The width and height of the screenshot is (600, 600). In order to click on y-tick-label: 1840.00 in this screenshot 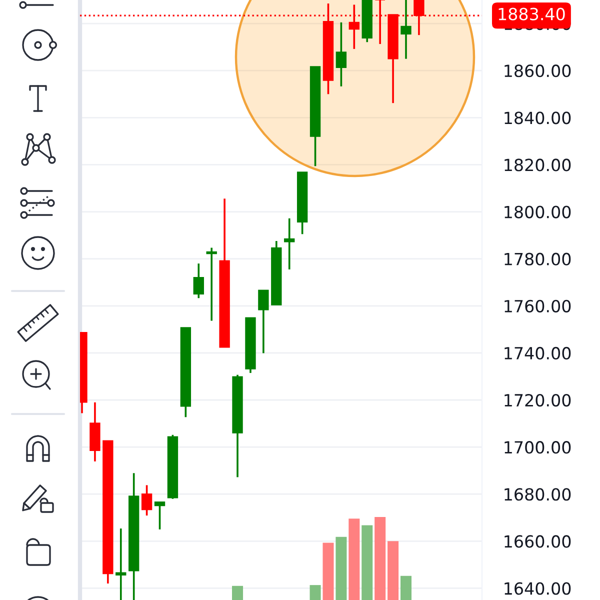, I will do `click(537, 118)`.